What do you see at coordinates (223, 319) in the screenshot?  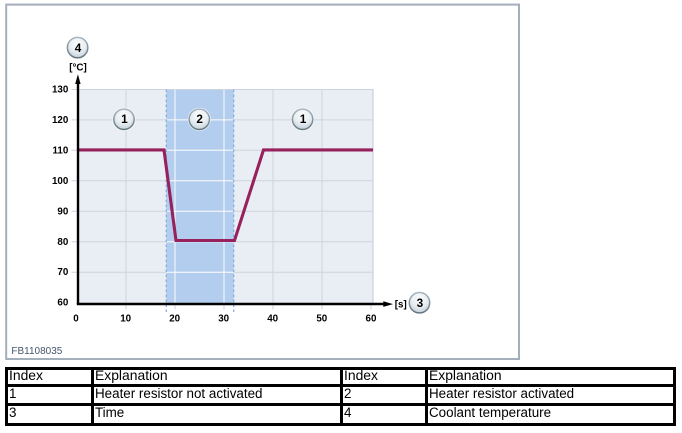 I see `svg-text: 30` at bounding box center [223, 319].